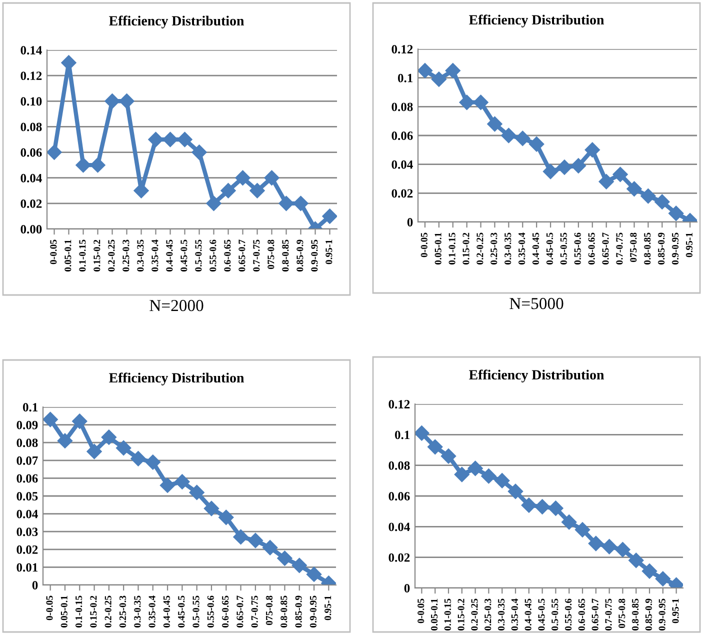  What do you see at coordinates (31, 229) in the screenshot?
I see `y-tick-label: 0.00` at bounding box center [31, 229].